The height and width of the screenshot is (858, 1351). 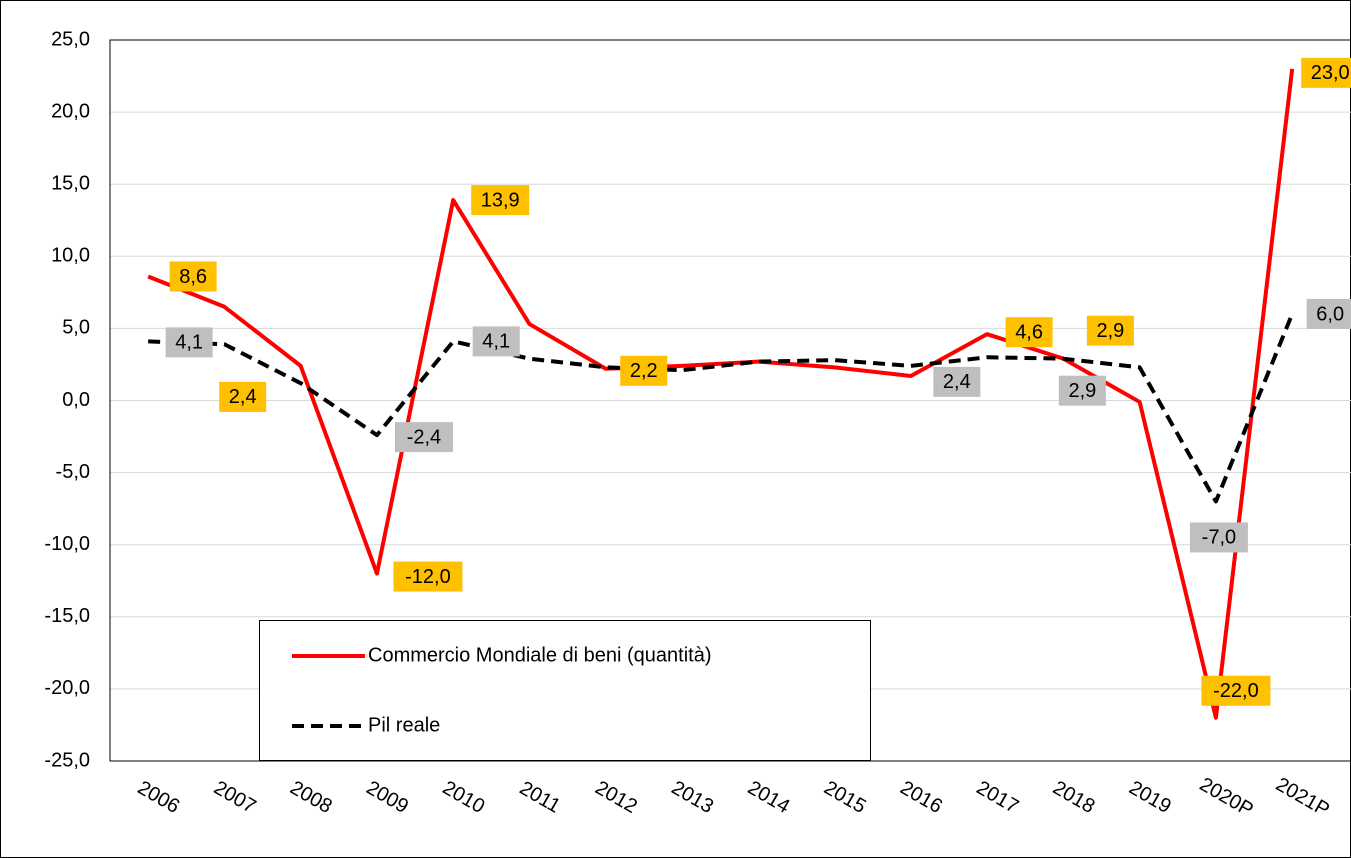 What do you see at coordinates (76, 328) in the screenshot?
I see `y-tick-label: 5,0` at bounding box center [76, 328].